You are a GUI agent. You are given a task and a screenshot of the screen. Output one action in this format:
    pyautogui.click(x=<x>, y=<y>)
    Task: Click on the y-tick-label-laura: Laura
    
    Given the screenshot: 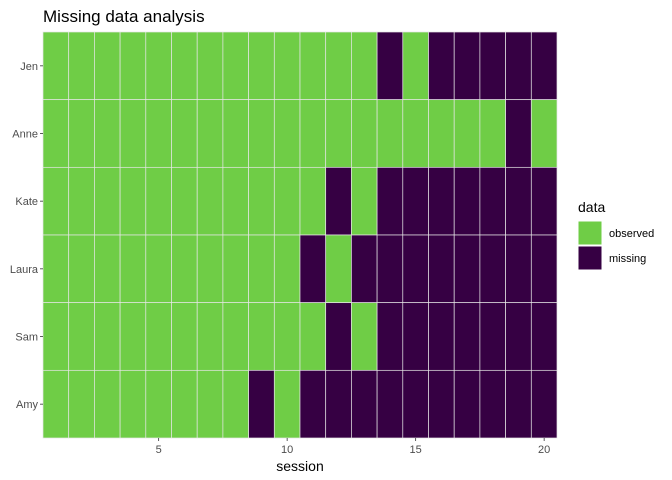 What is the action you would take?
    pyautogui.click(x=24, y=270)
    